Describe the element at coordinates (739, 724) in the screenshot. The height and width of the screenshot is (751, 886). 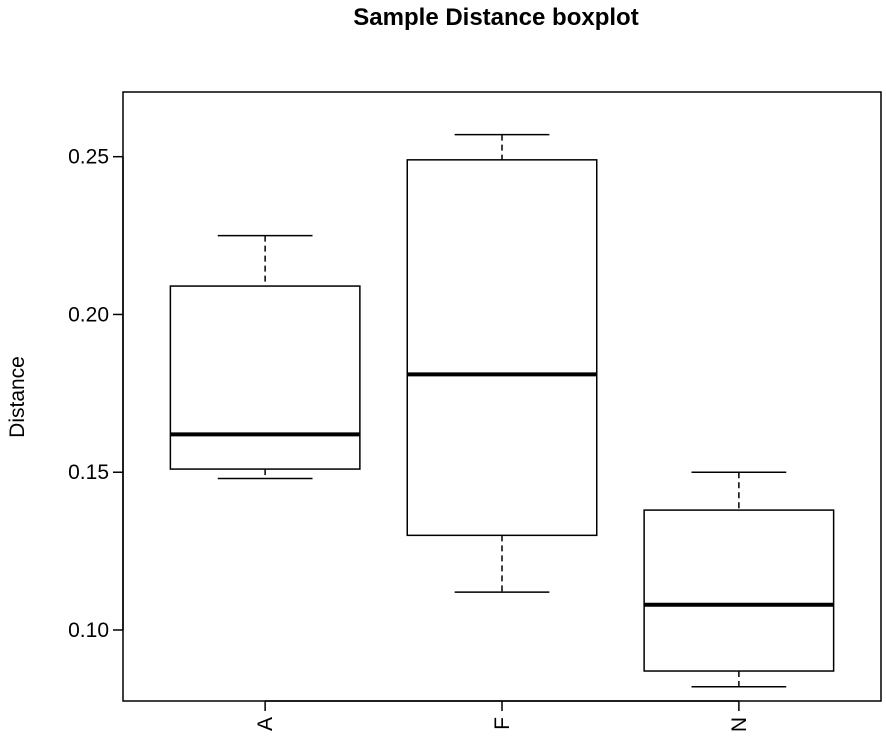
I see `x-tick-label: N` at that location.